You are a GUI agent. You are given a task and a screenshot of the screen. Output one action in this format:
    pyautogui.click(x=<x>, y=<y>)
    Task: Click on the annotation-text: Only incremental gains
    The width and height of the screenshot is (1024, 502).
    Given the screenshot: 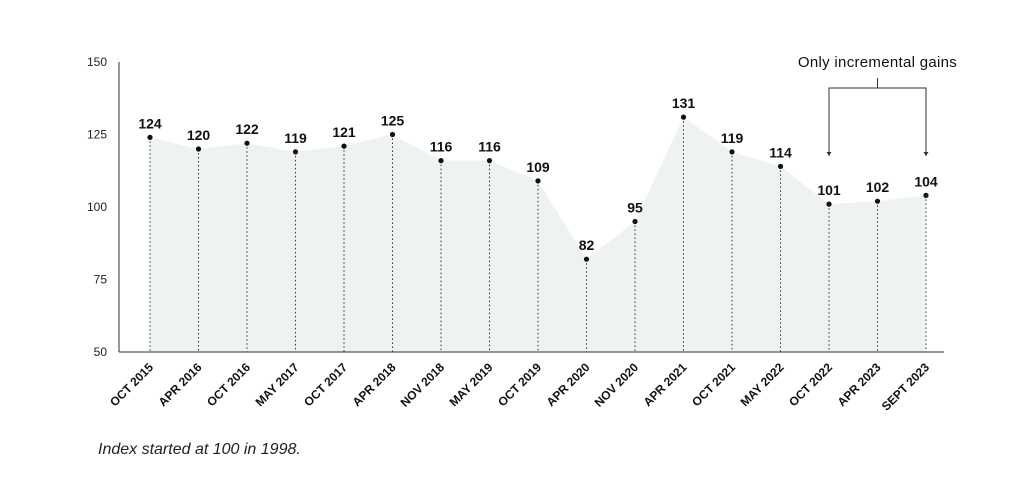 What is the action you would take?
    pyautogui.click(x=877, y=62)
    